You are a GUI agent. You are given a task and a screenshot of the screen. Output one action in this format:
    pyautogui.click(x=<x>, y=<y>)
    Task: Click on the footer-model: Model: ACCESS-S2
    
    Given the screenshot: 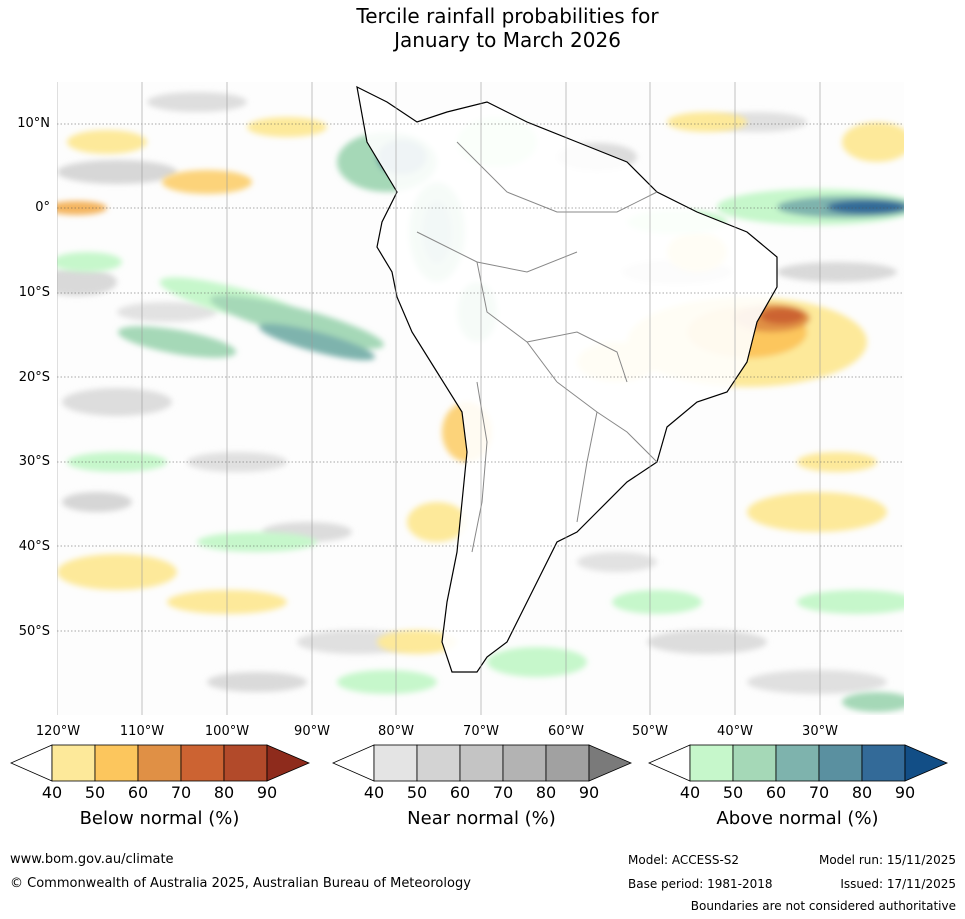 What is the action you would take?
    pyautogui.click(x=684, y=860)
    